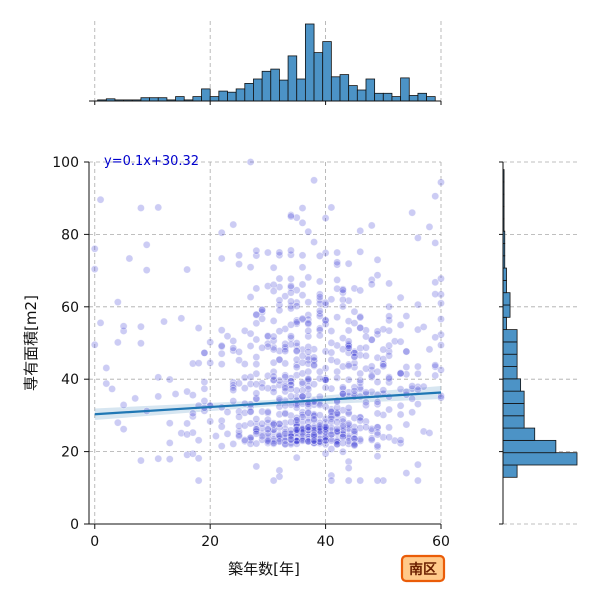  Describe the element at coordinates (151, 161) in the screenshot. I see `regression-equation: y=0.1x+30.32` at that location.